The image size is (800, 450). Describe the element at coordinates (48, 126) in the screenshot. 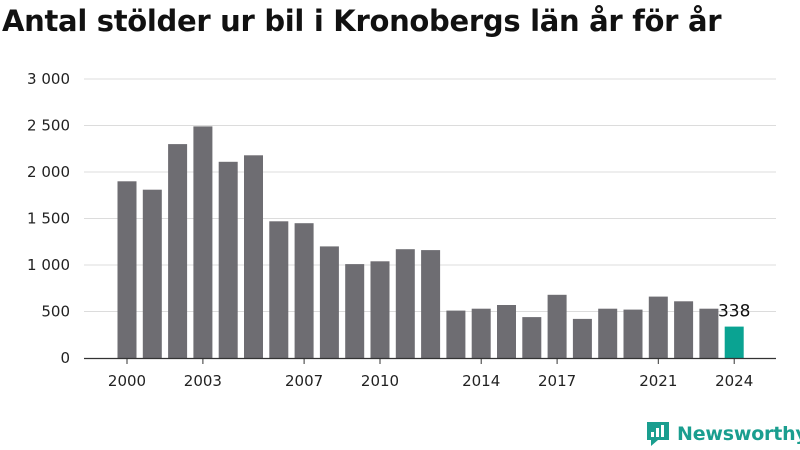

I see `y-tick-label: 2 500` at that location.